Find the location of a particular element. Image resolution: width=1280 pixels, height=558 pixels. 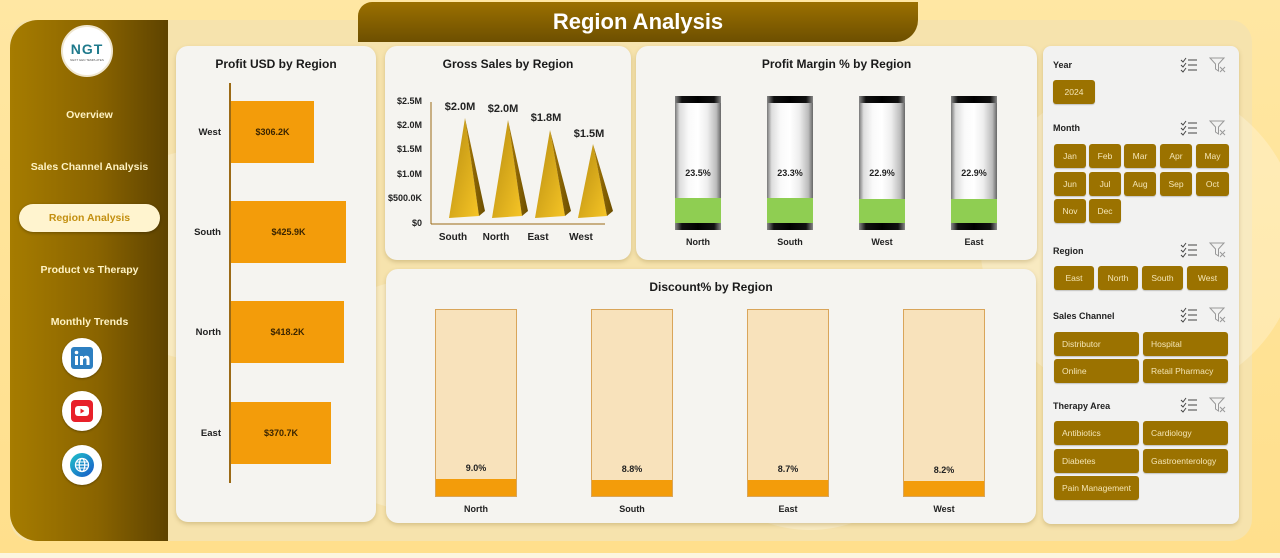

bar-value: 22.9% is located at coordinates (974, 173).